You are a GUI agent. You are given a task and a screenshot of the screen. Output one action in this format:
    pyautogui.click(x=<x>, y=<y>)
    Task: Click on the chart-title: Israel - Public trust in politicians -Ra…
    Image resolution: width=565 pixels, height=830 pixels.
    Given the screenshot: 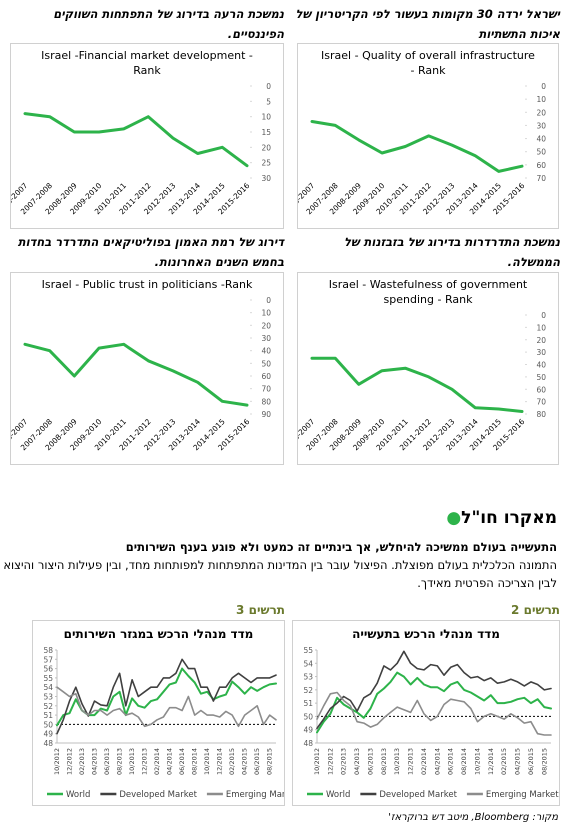 What is the action you would take?
    pyautogui.click(x=147, y=284)
    